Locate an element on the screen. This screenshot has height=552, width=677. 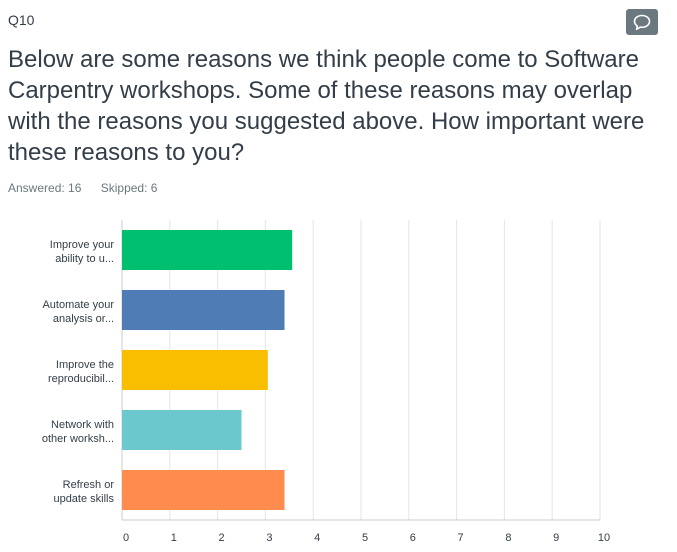
tick-label: 8 is located at coordinates (508, 538).